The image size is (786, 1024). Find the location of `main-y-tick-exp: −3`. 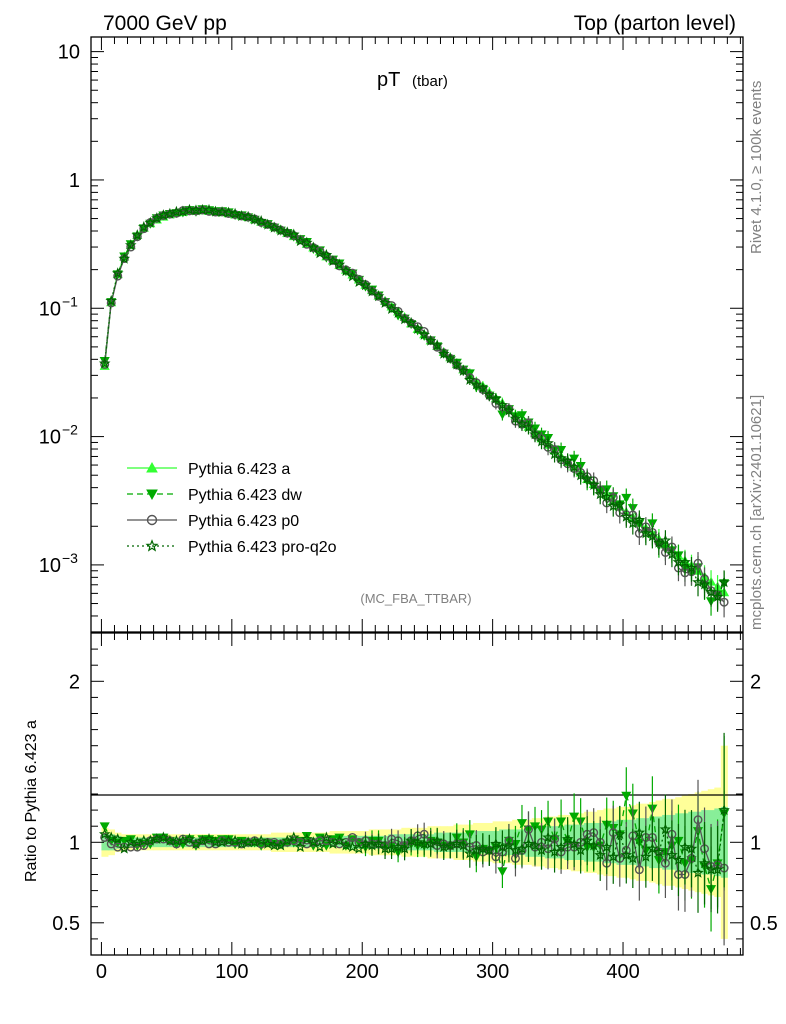

main-y-tick-exp: −3 is located at coordinates (70, 558).